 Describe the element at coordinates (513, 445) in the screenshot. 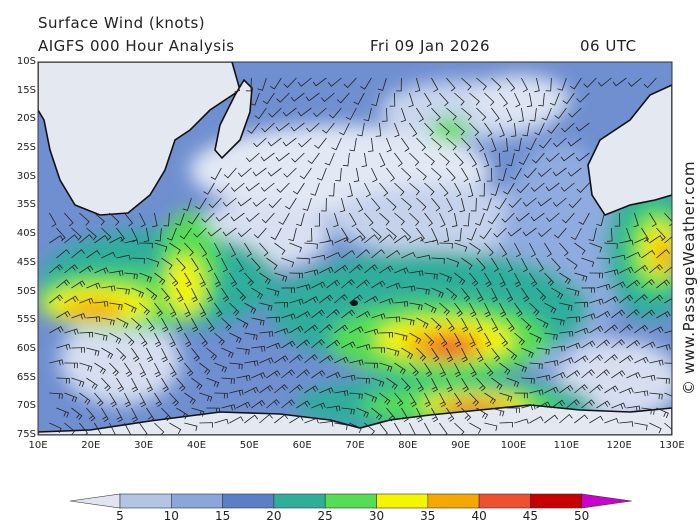

I see `lon-label-100E: 100E` at that location.